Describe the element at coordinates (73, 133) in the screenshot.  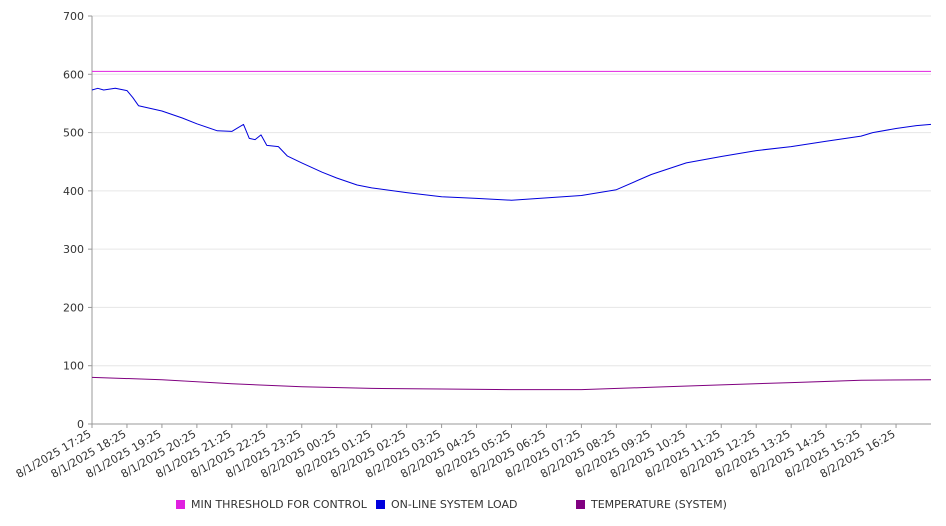
I see `y-tick-label: 500` at that location.